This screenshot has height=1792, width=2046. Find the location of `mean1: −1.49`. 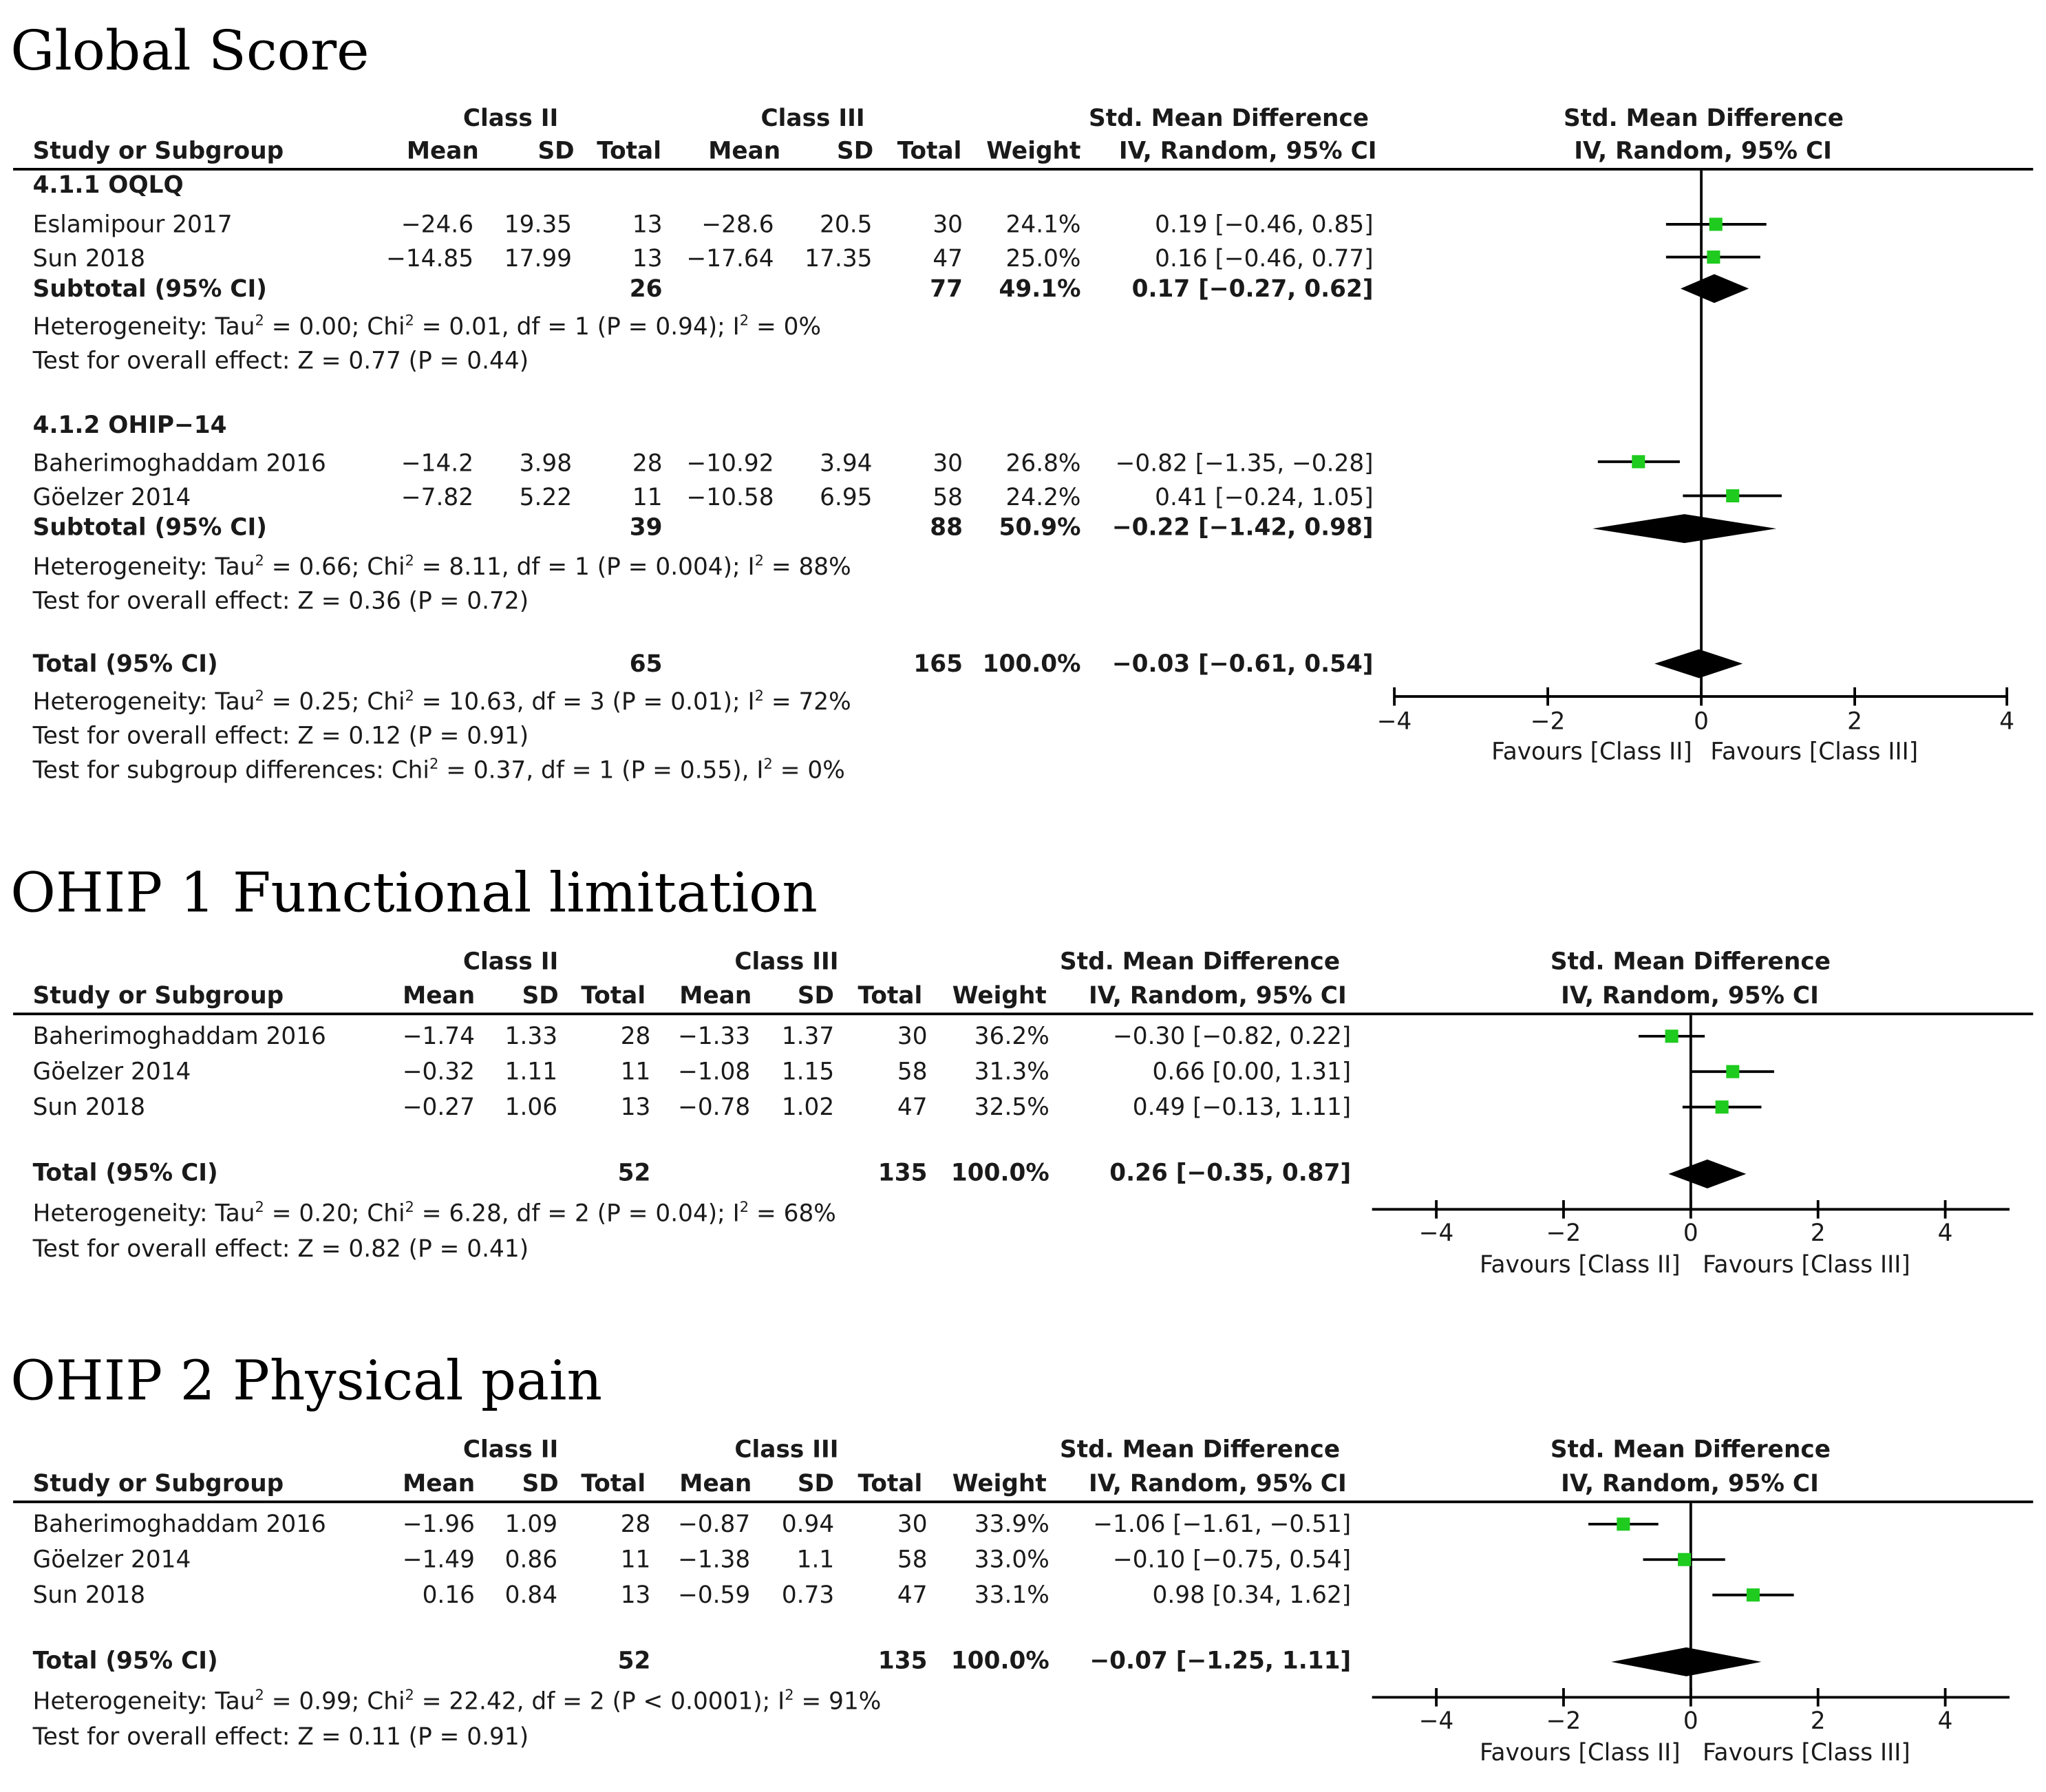

mean1: −1.49 is located at coordinates (439, 1561).